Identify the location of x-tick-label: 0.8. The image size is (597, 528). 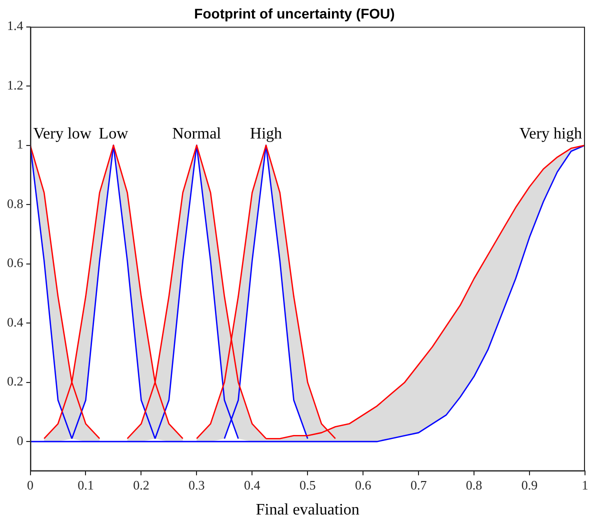
(474, 484).